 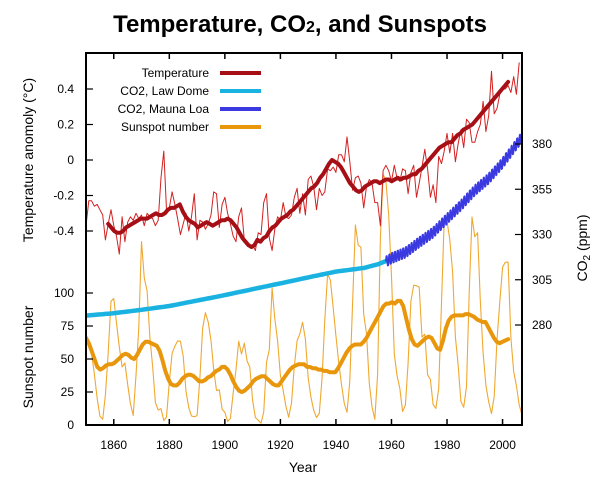 What do you see at coordinates (542, 325) in the screenshot?
I see `co2-tick-label: 280` at bounding box center [542, 325].